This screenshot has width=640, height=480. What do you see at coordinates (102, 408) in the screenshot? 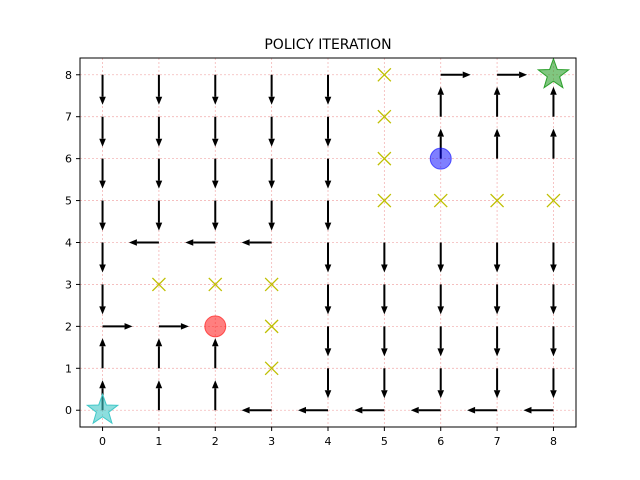
I see `star-marker` at bounding box center [102, 408].